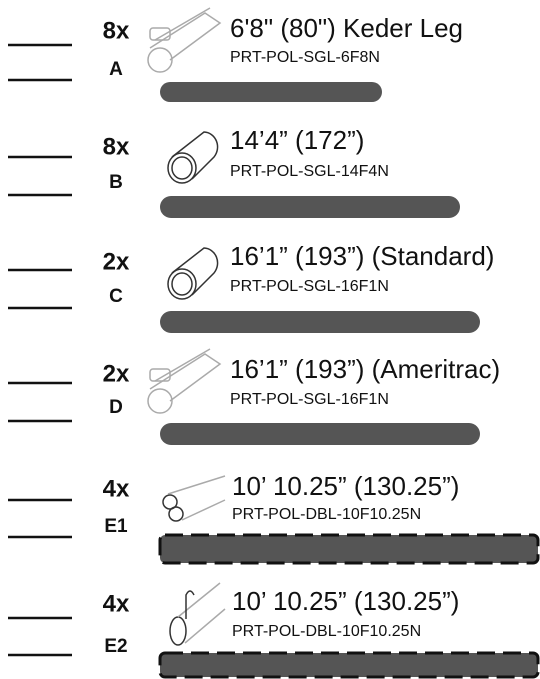 Image resolution: width=540 pixels, height=679 pixels. What do you see at coordinates (190, 604) in the screenshot?
I see `hook` at bounding box center [190, 604].